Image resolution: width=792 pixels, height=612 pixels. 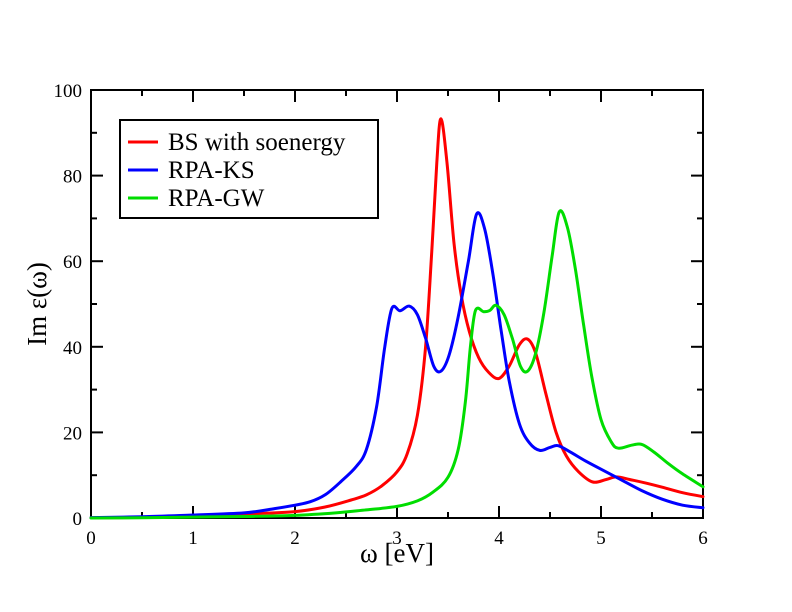 I want to click on x-tick-label: 3, so click(x=397, y=538).